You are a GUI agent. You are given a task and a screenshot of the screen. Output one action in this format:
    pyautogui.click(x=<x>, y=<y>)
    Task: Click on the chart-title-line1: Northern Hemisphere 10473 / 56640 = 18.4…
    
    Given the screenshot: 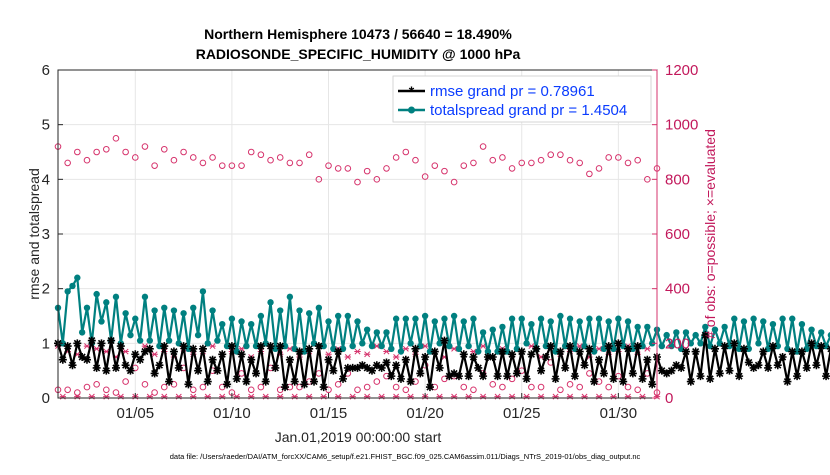 What is the action you would take?
    pyautogui.click(x=358, y=34)
    